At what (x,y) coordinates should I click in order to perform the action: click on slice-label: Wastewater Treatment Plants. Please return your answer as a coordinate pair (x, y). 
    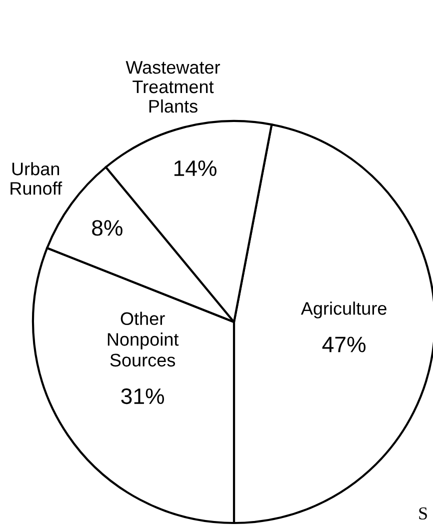
    Looking at the image, I should click on (173, 87).